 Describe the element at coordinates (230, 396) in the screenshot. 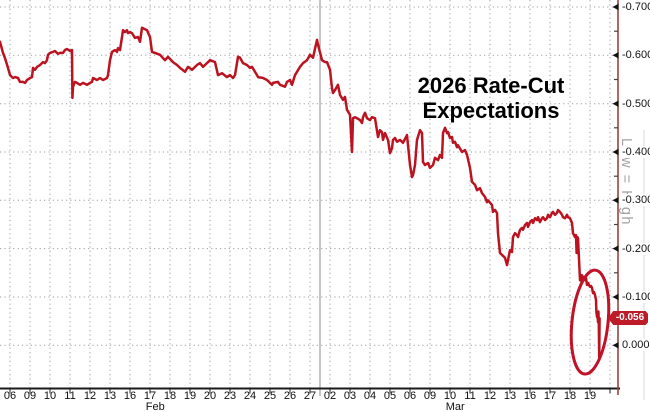

I see `x-tick-label: 23` at that location.